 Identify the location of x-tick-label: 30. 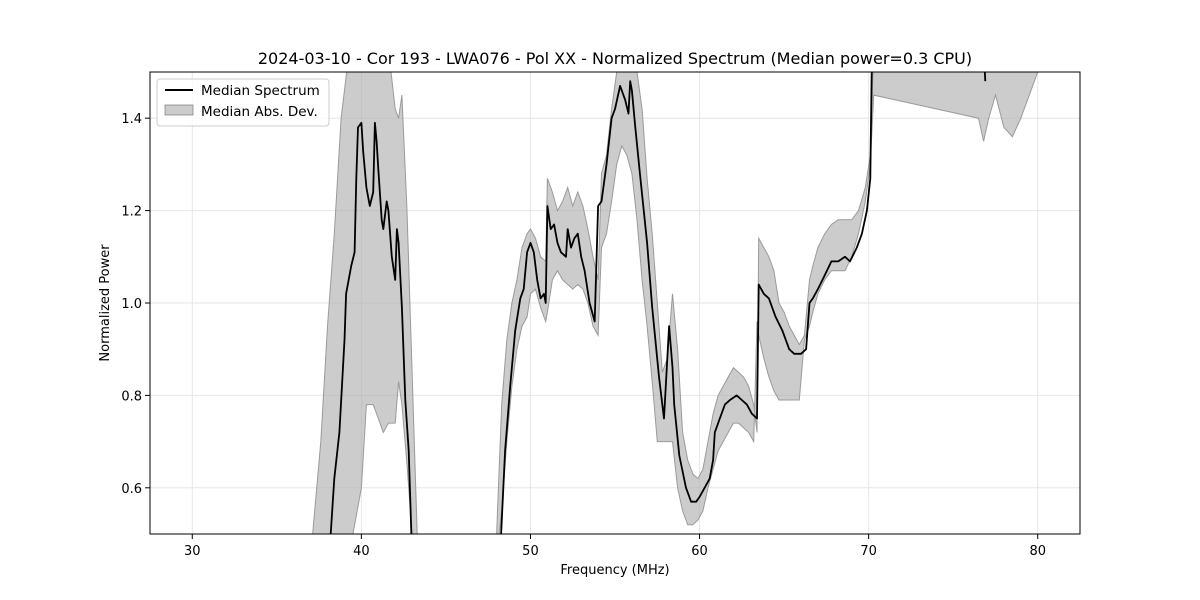
(192, 551).